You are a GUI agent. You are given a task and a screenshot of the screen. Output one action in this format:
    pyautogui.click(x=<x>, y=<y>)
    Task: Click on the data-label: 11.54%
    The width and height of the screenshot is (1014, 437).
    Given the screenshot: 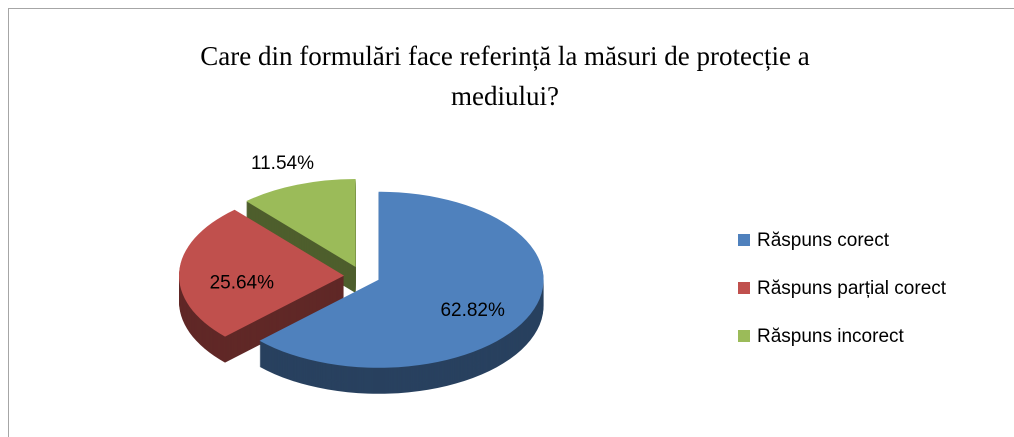 What is the action you would take?
    pyautogui.click(x=282, y=163)
    